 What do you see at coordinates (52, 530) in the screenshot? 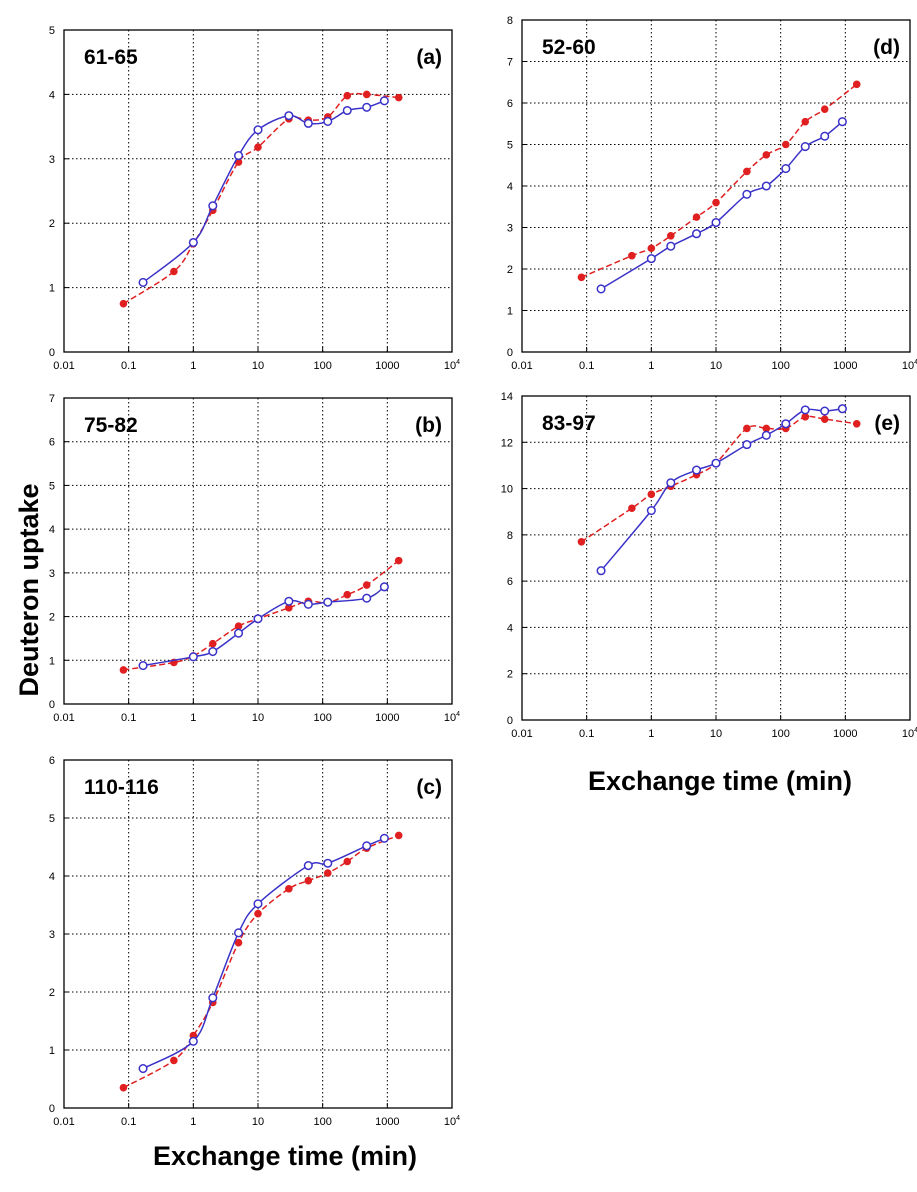
I see `y-tick-label: 4` at bounding box center [52, 530].